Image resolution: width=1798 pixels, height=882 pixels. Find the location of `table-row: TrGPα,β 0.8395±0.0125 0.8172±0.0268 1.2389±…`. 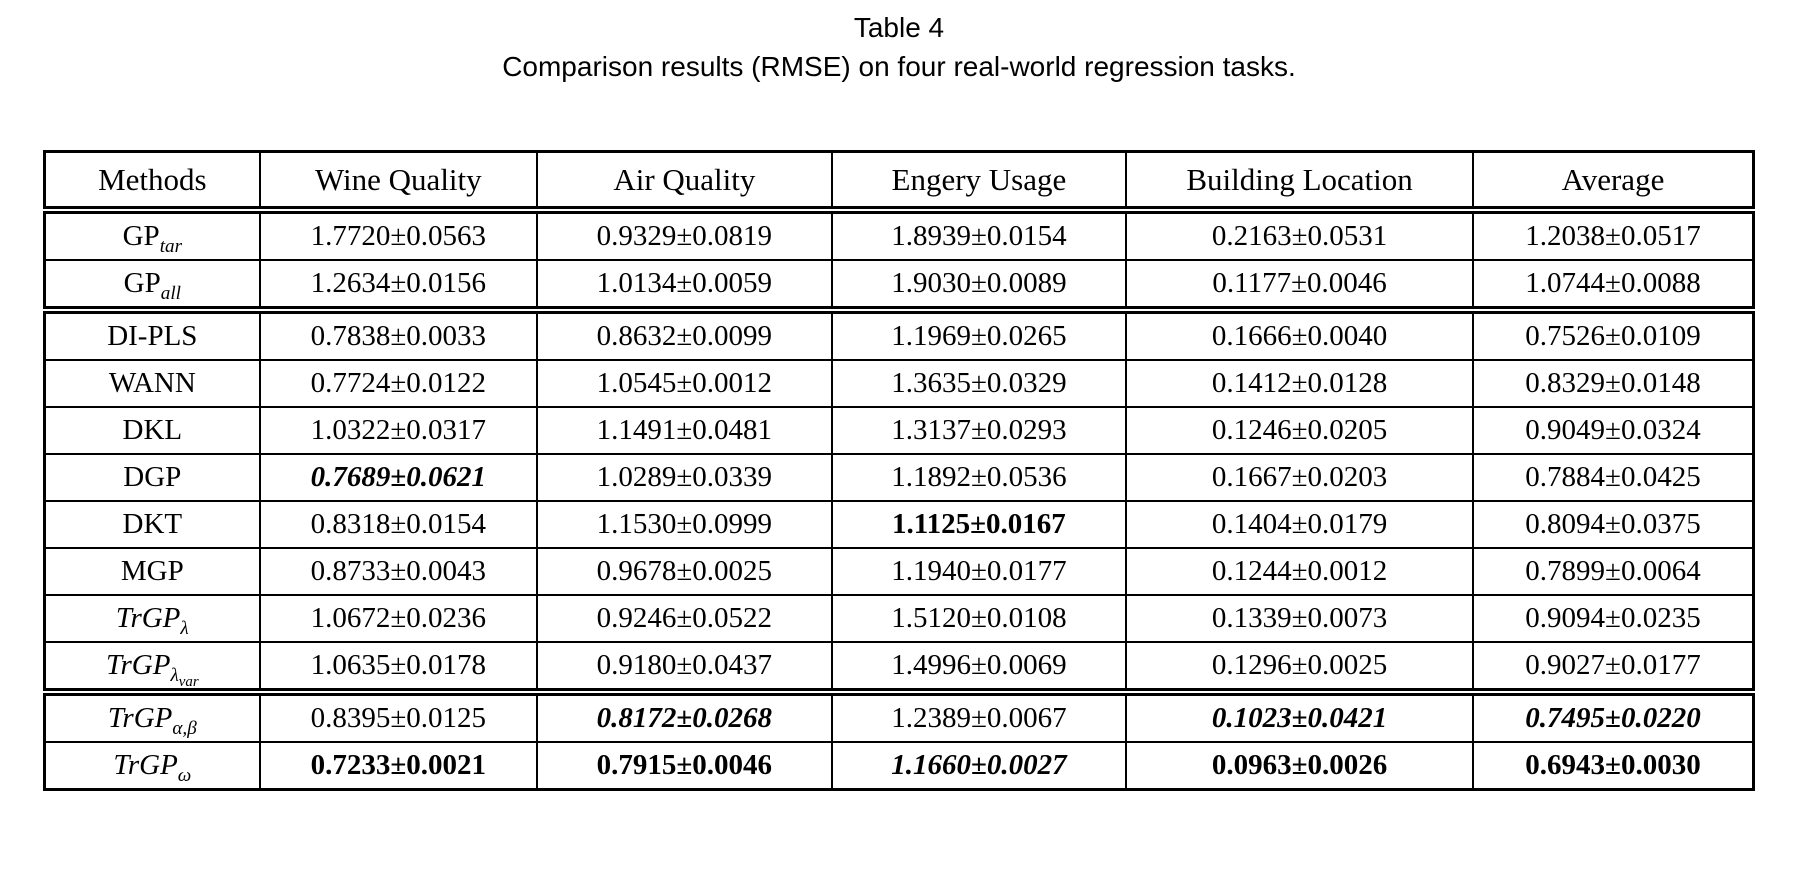

table-row: TrGPα,β 0.8395±0.0125 0.8172±0.0268 1.2389±… is located at coordinates (899, 717).